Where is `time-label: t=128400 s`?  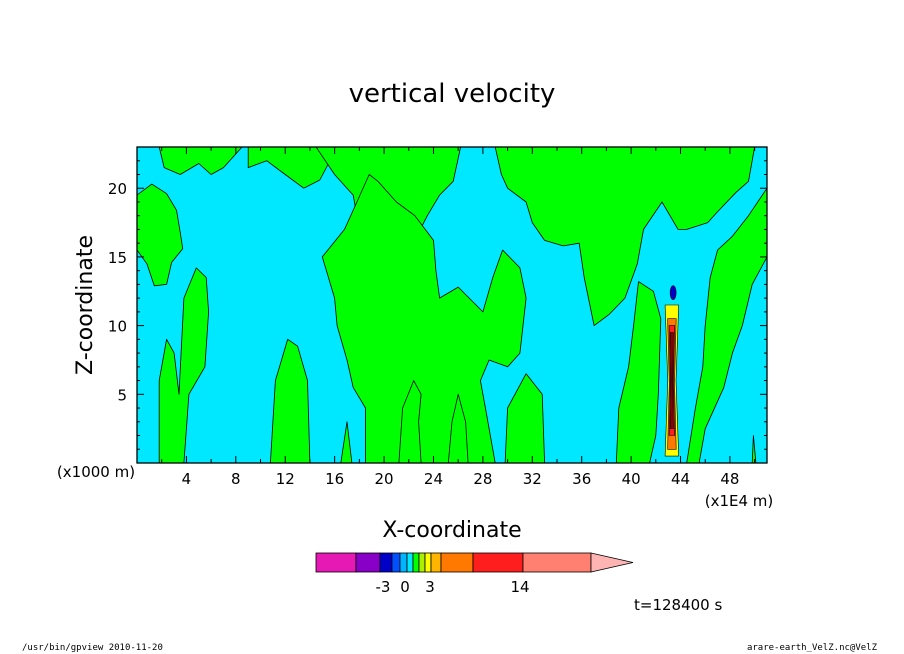
time-label: t=128400 s is located at coordinates (678, 605).